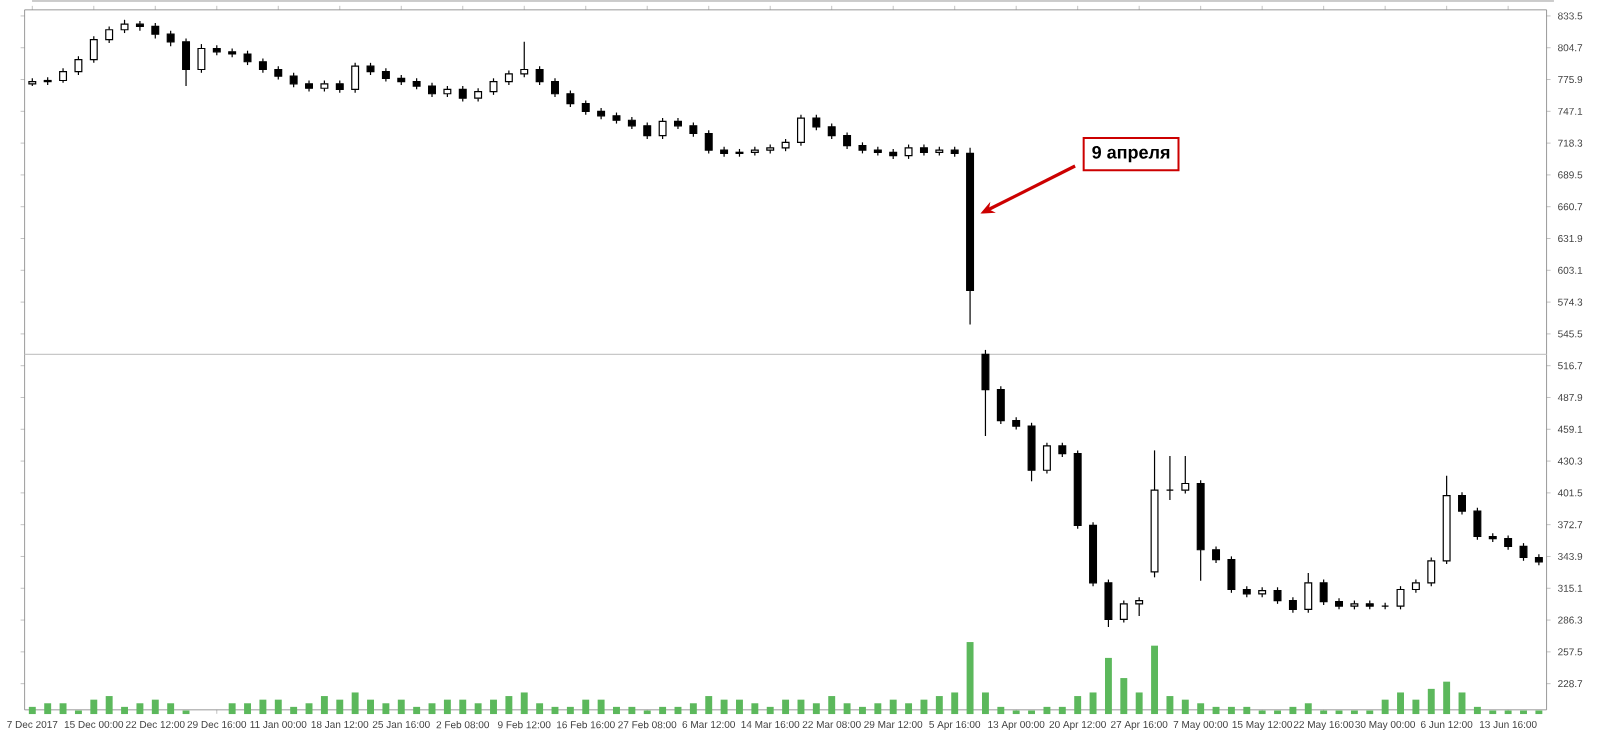  I want to click on annotation: 9 апреля, so click(1131, 153).